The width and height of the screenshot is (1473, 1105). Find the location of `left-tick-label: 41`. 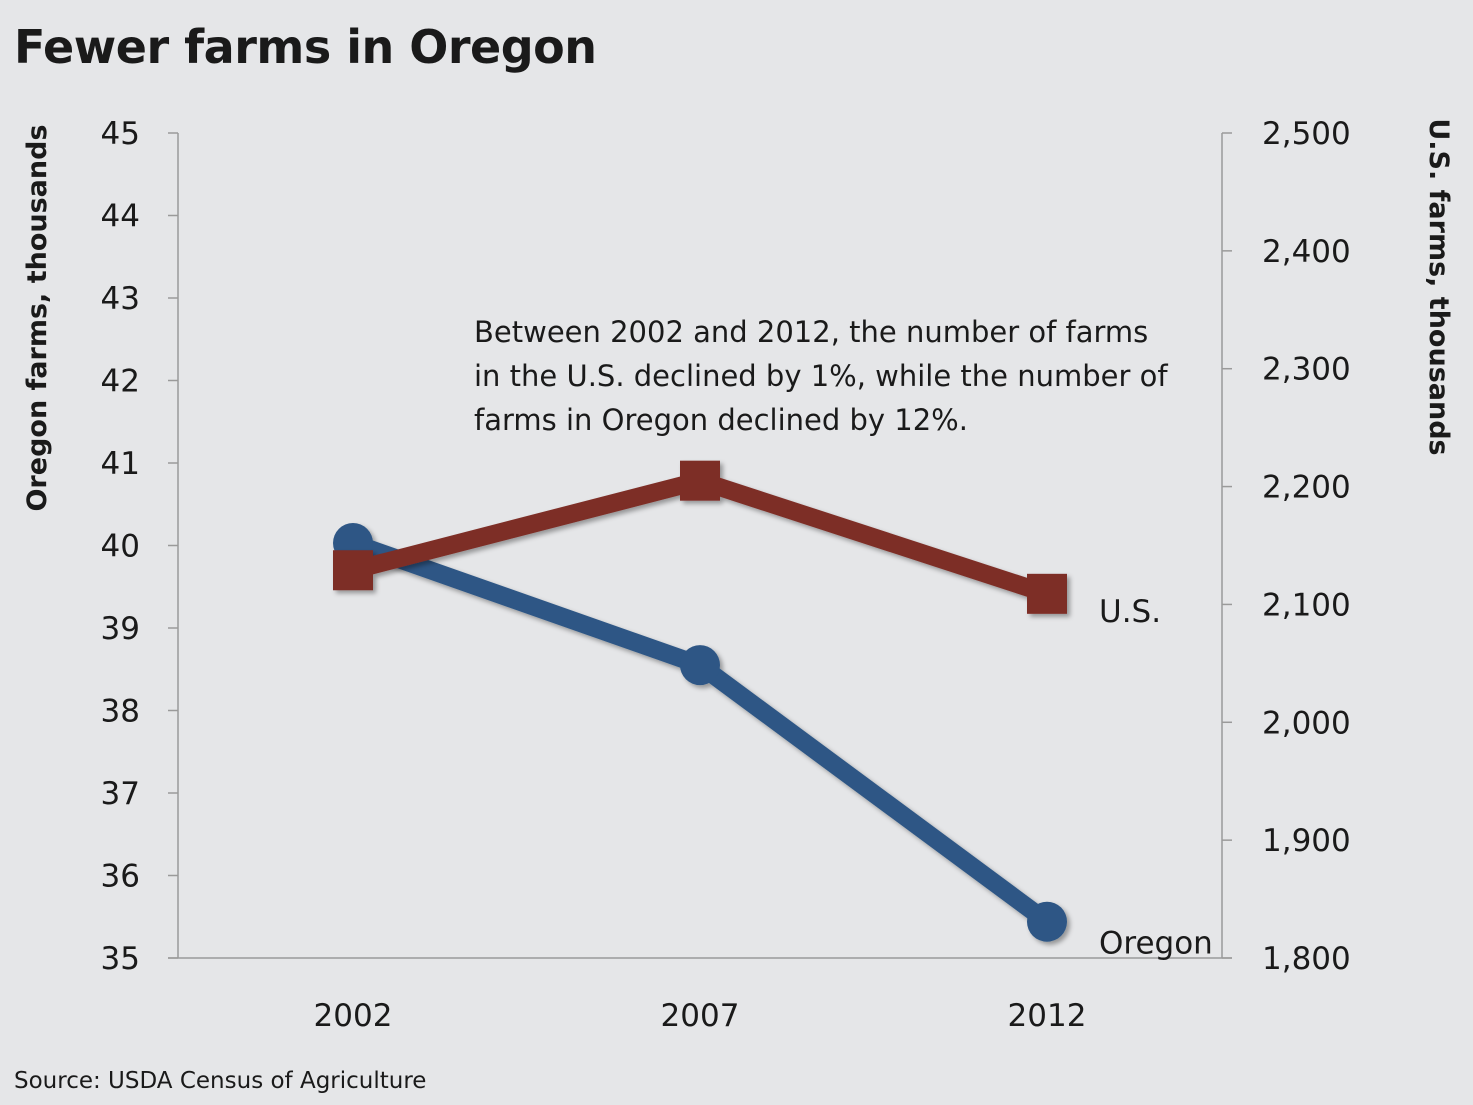

left-tick-label: 41 is located at coordinates (120, 464).